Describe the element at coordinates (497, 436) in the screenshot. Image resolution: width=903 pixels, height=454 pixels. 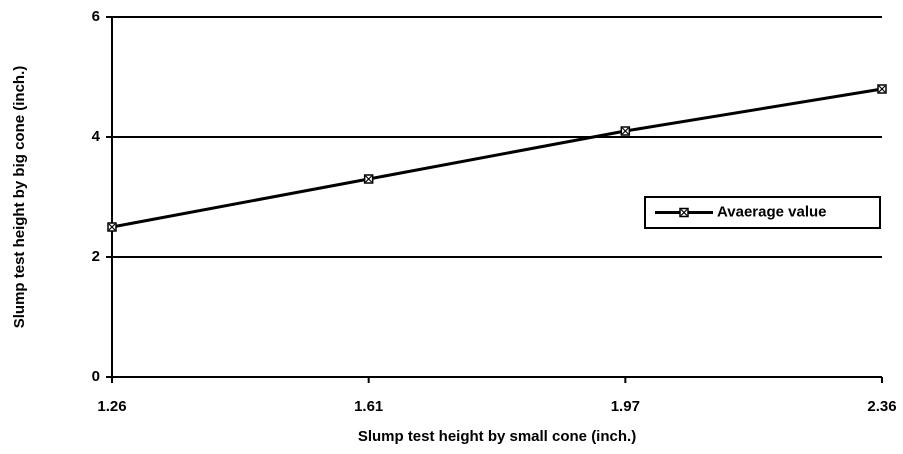
I see `x-axis-title: Slump test height by small cone (inch.)` at that location.